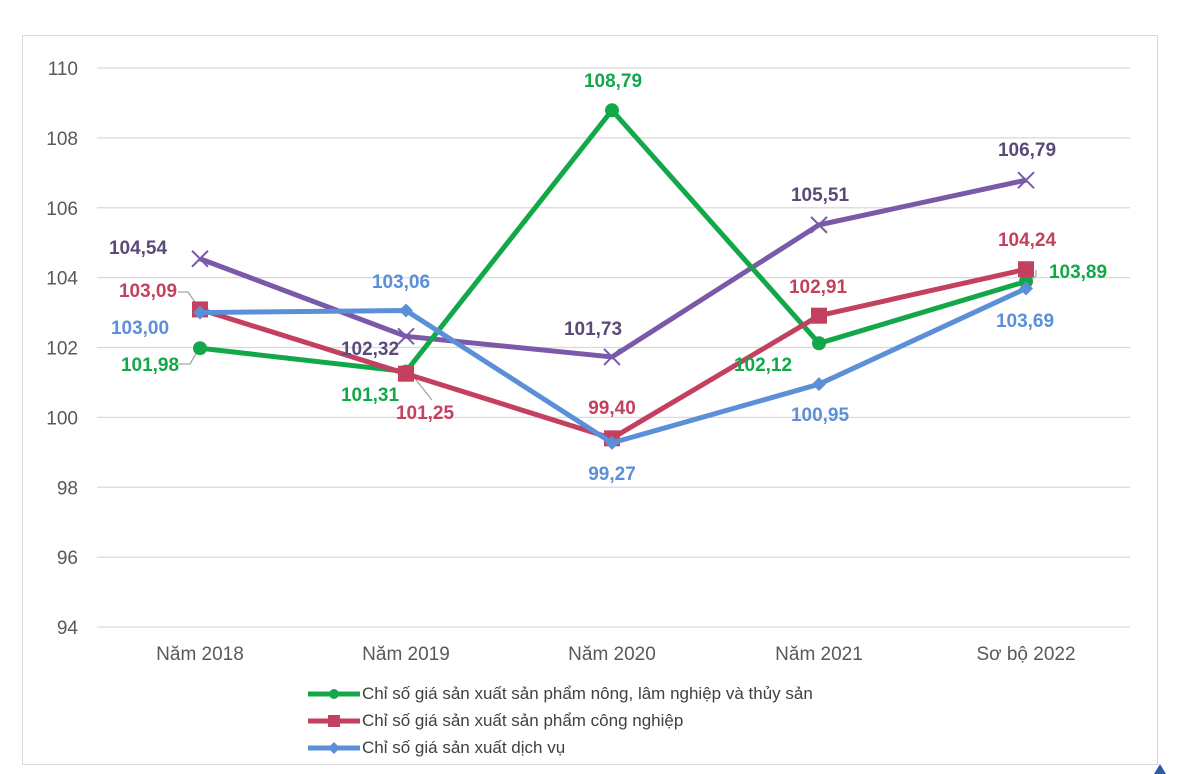 This screenshot has height=774, width=1200. I want to click on data-label: 103,09, so click(148, 291).